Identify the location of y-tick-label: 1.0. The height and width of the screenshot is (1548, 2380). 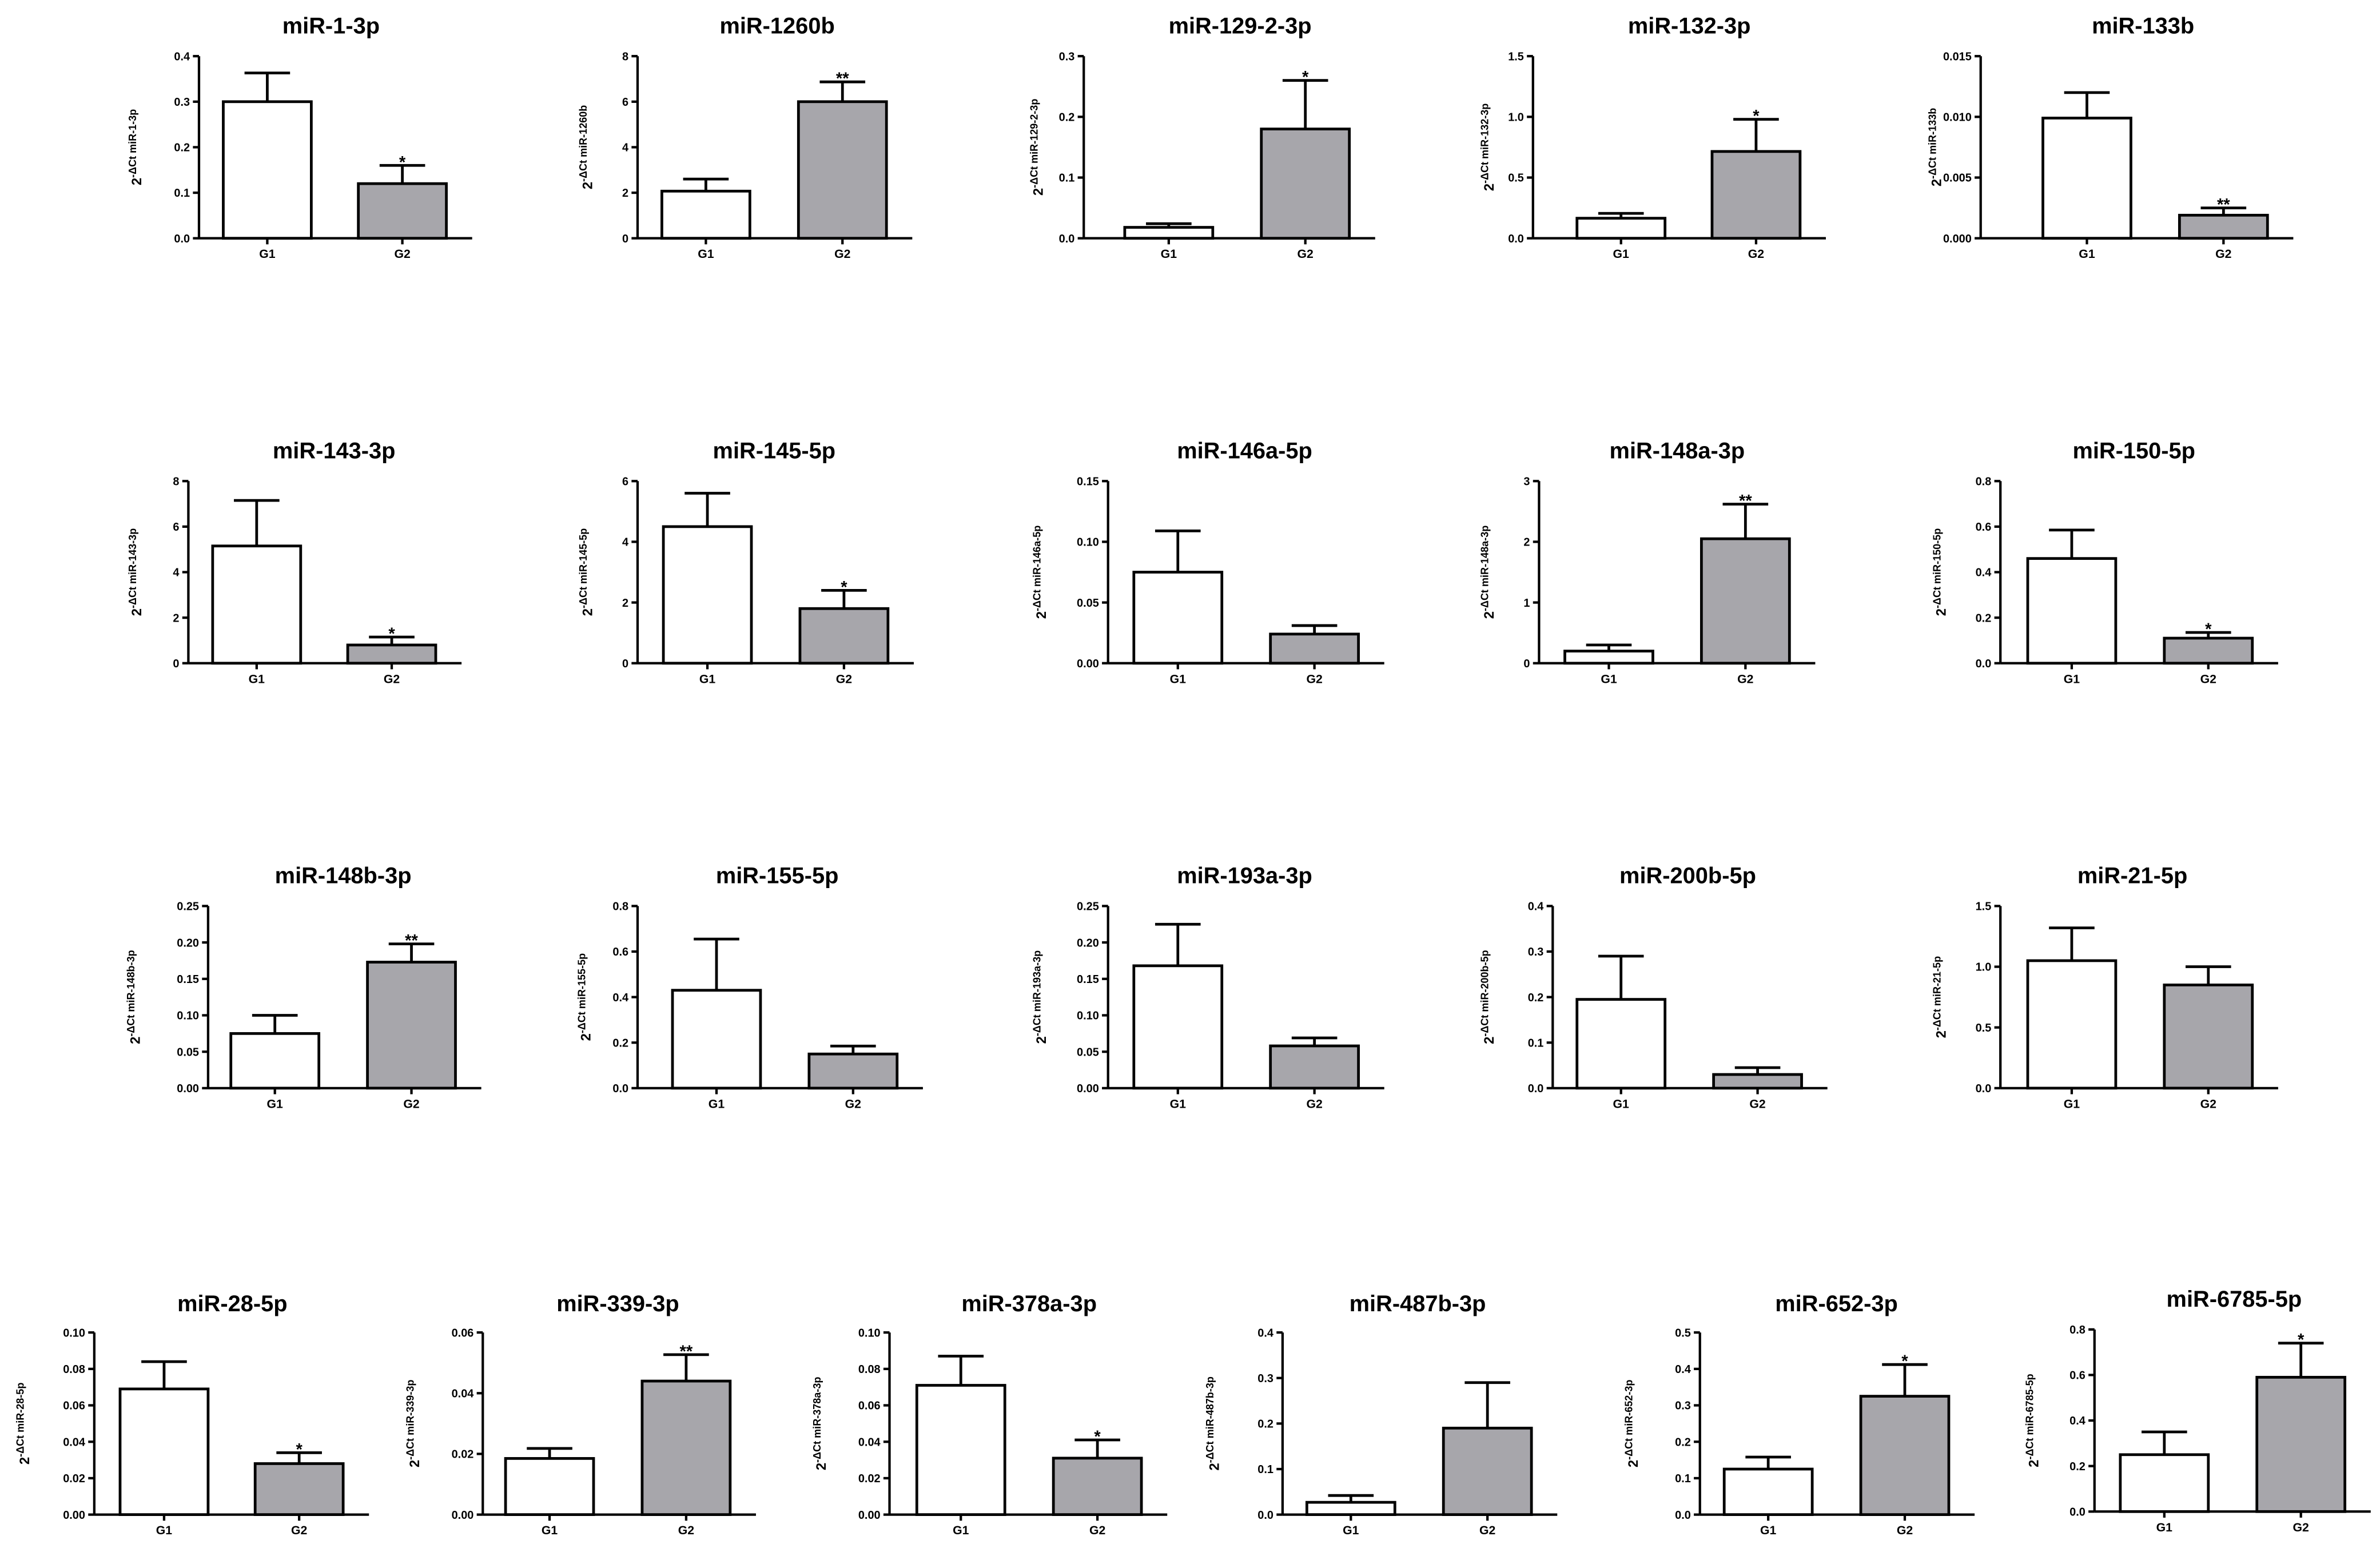
(1984, 967).